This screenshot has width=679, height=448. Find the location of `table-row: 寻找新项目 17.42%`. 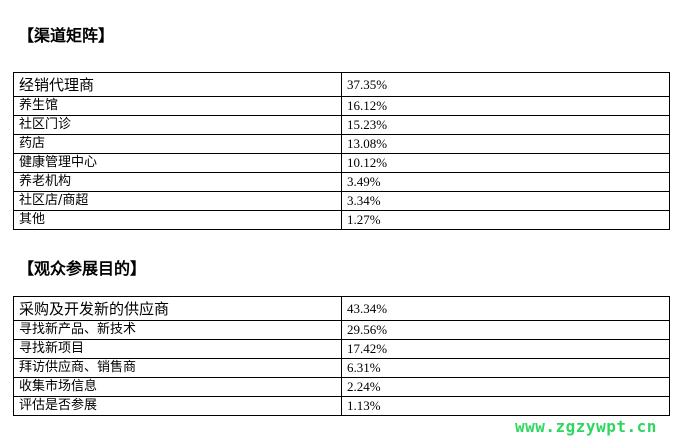

table-row: 寻找新项目 17.42% is located at coordinates (341, 349).